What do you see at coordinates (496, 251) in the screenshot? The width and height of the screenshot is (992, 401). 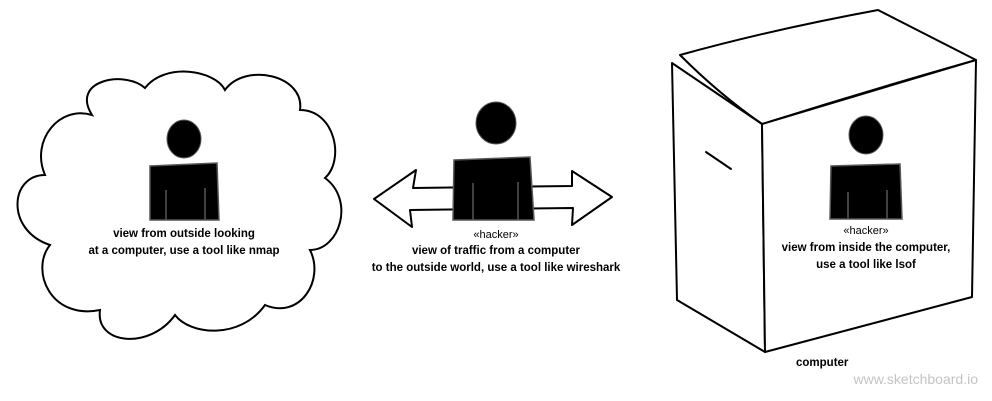 I see `traffic-label-line1: view of traffic from a computer` at bounding box center [496, 251].